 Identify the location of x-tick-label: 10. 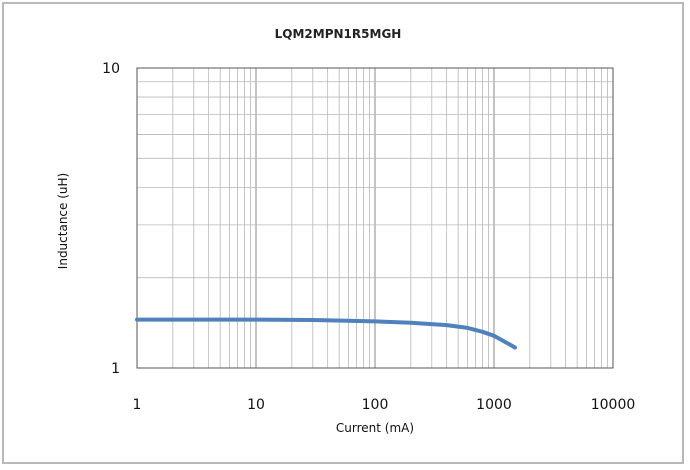
(256, 405).